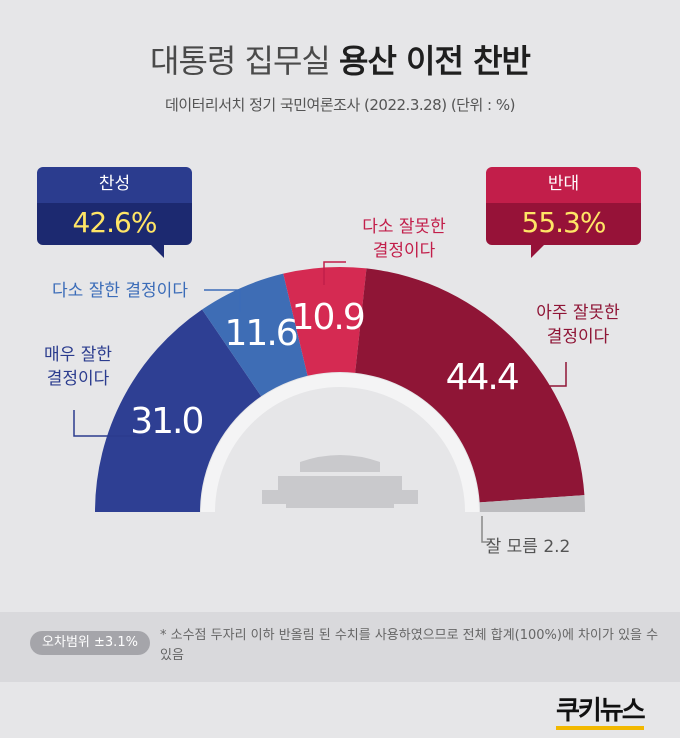 Image resolution: width=680 pixels, height=738 pixels. Describe the element at coordinates (78, 355) in the screenshot. I see `callout-very-good-line-1: 매우 잘한` at that location.